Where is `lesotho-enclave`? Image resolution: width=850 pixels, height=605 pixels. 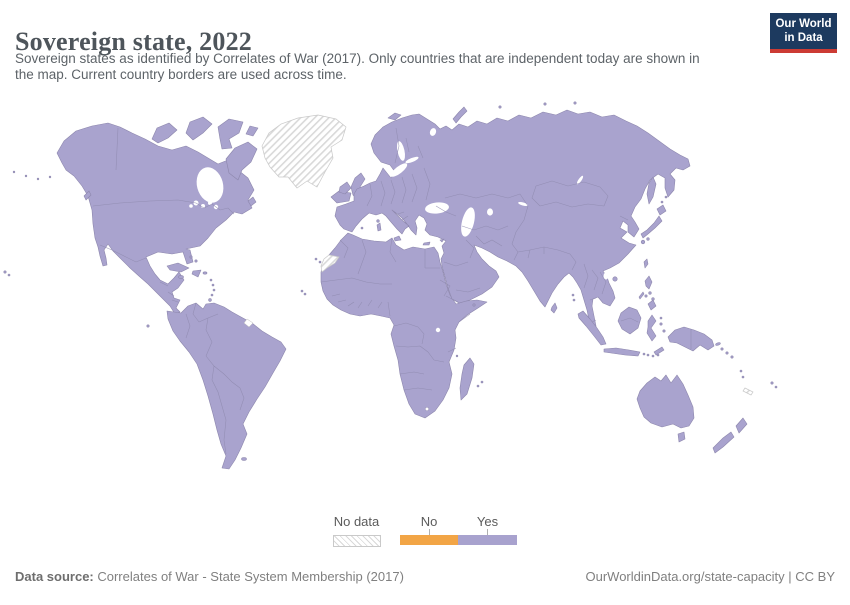
lesotho-enclave is located at coordinates (427, 409).